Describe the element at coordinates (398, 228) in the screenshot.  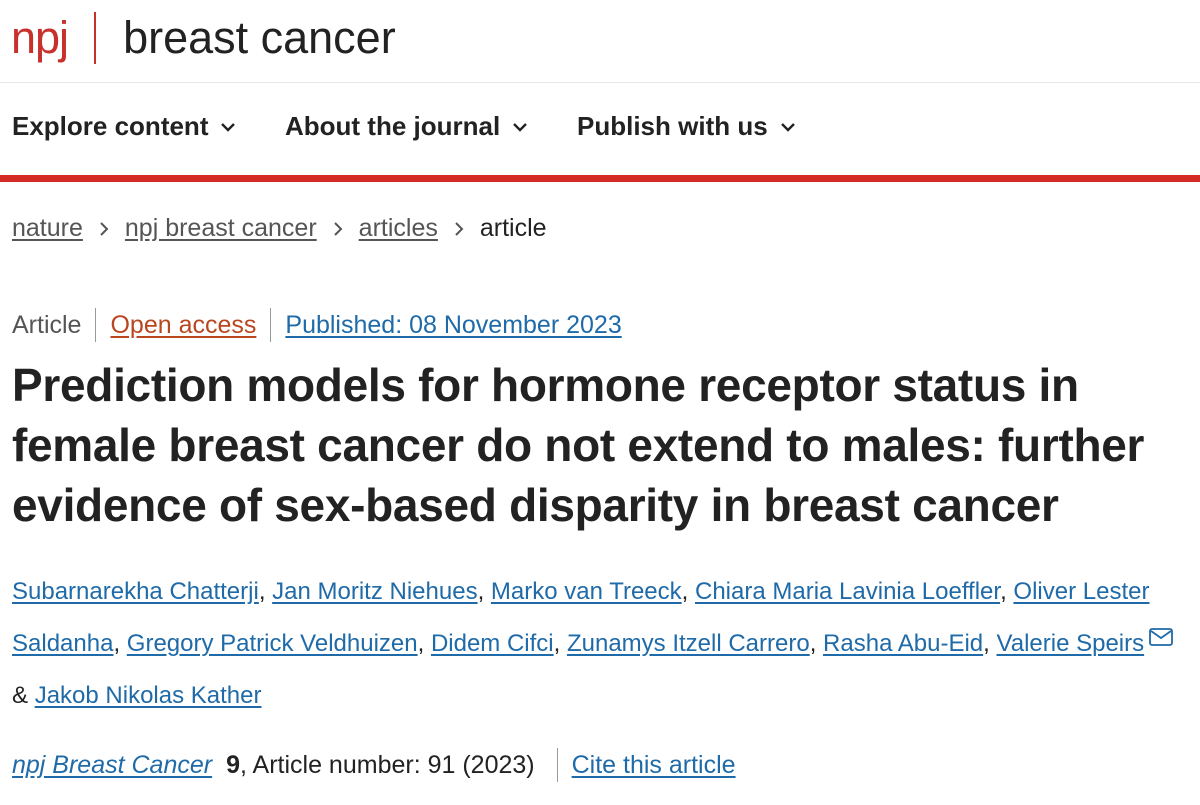
I see `breadcrumb-link-articles: articles` at that location.